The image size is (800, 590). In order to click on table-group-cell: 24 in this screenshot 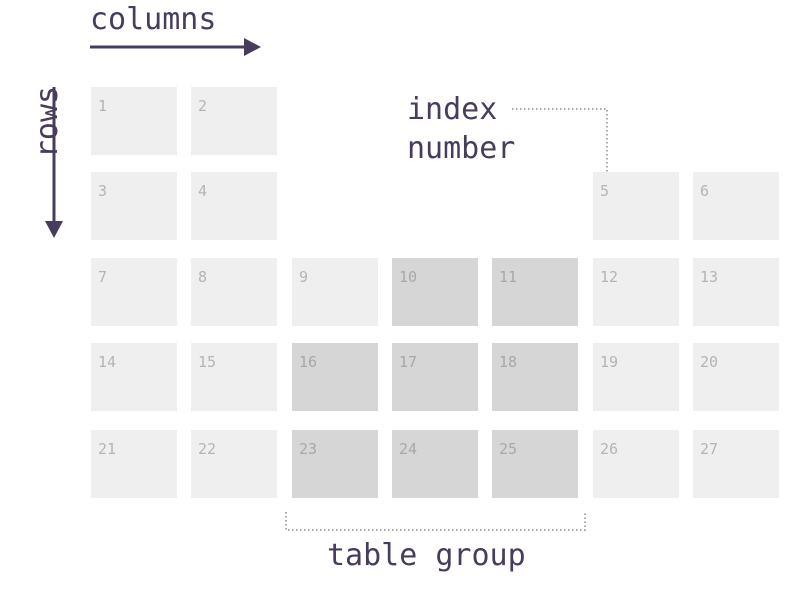, I will do `click(435, 464)`.